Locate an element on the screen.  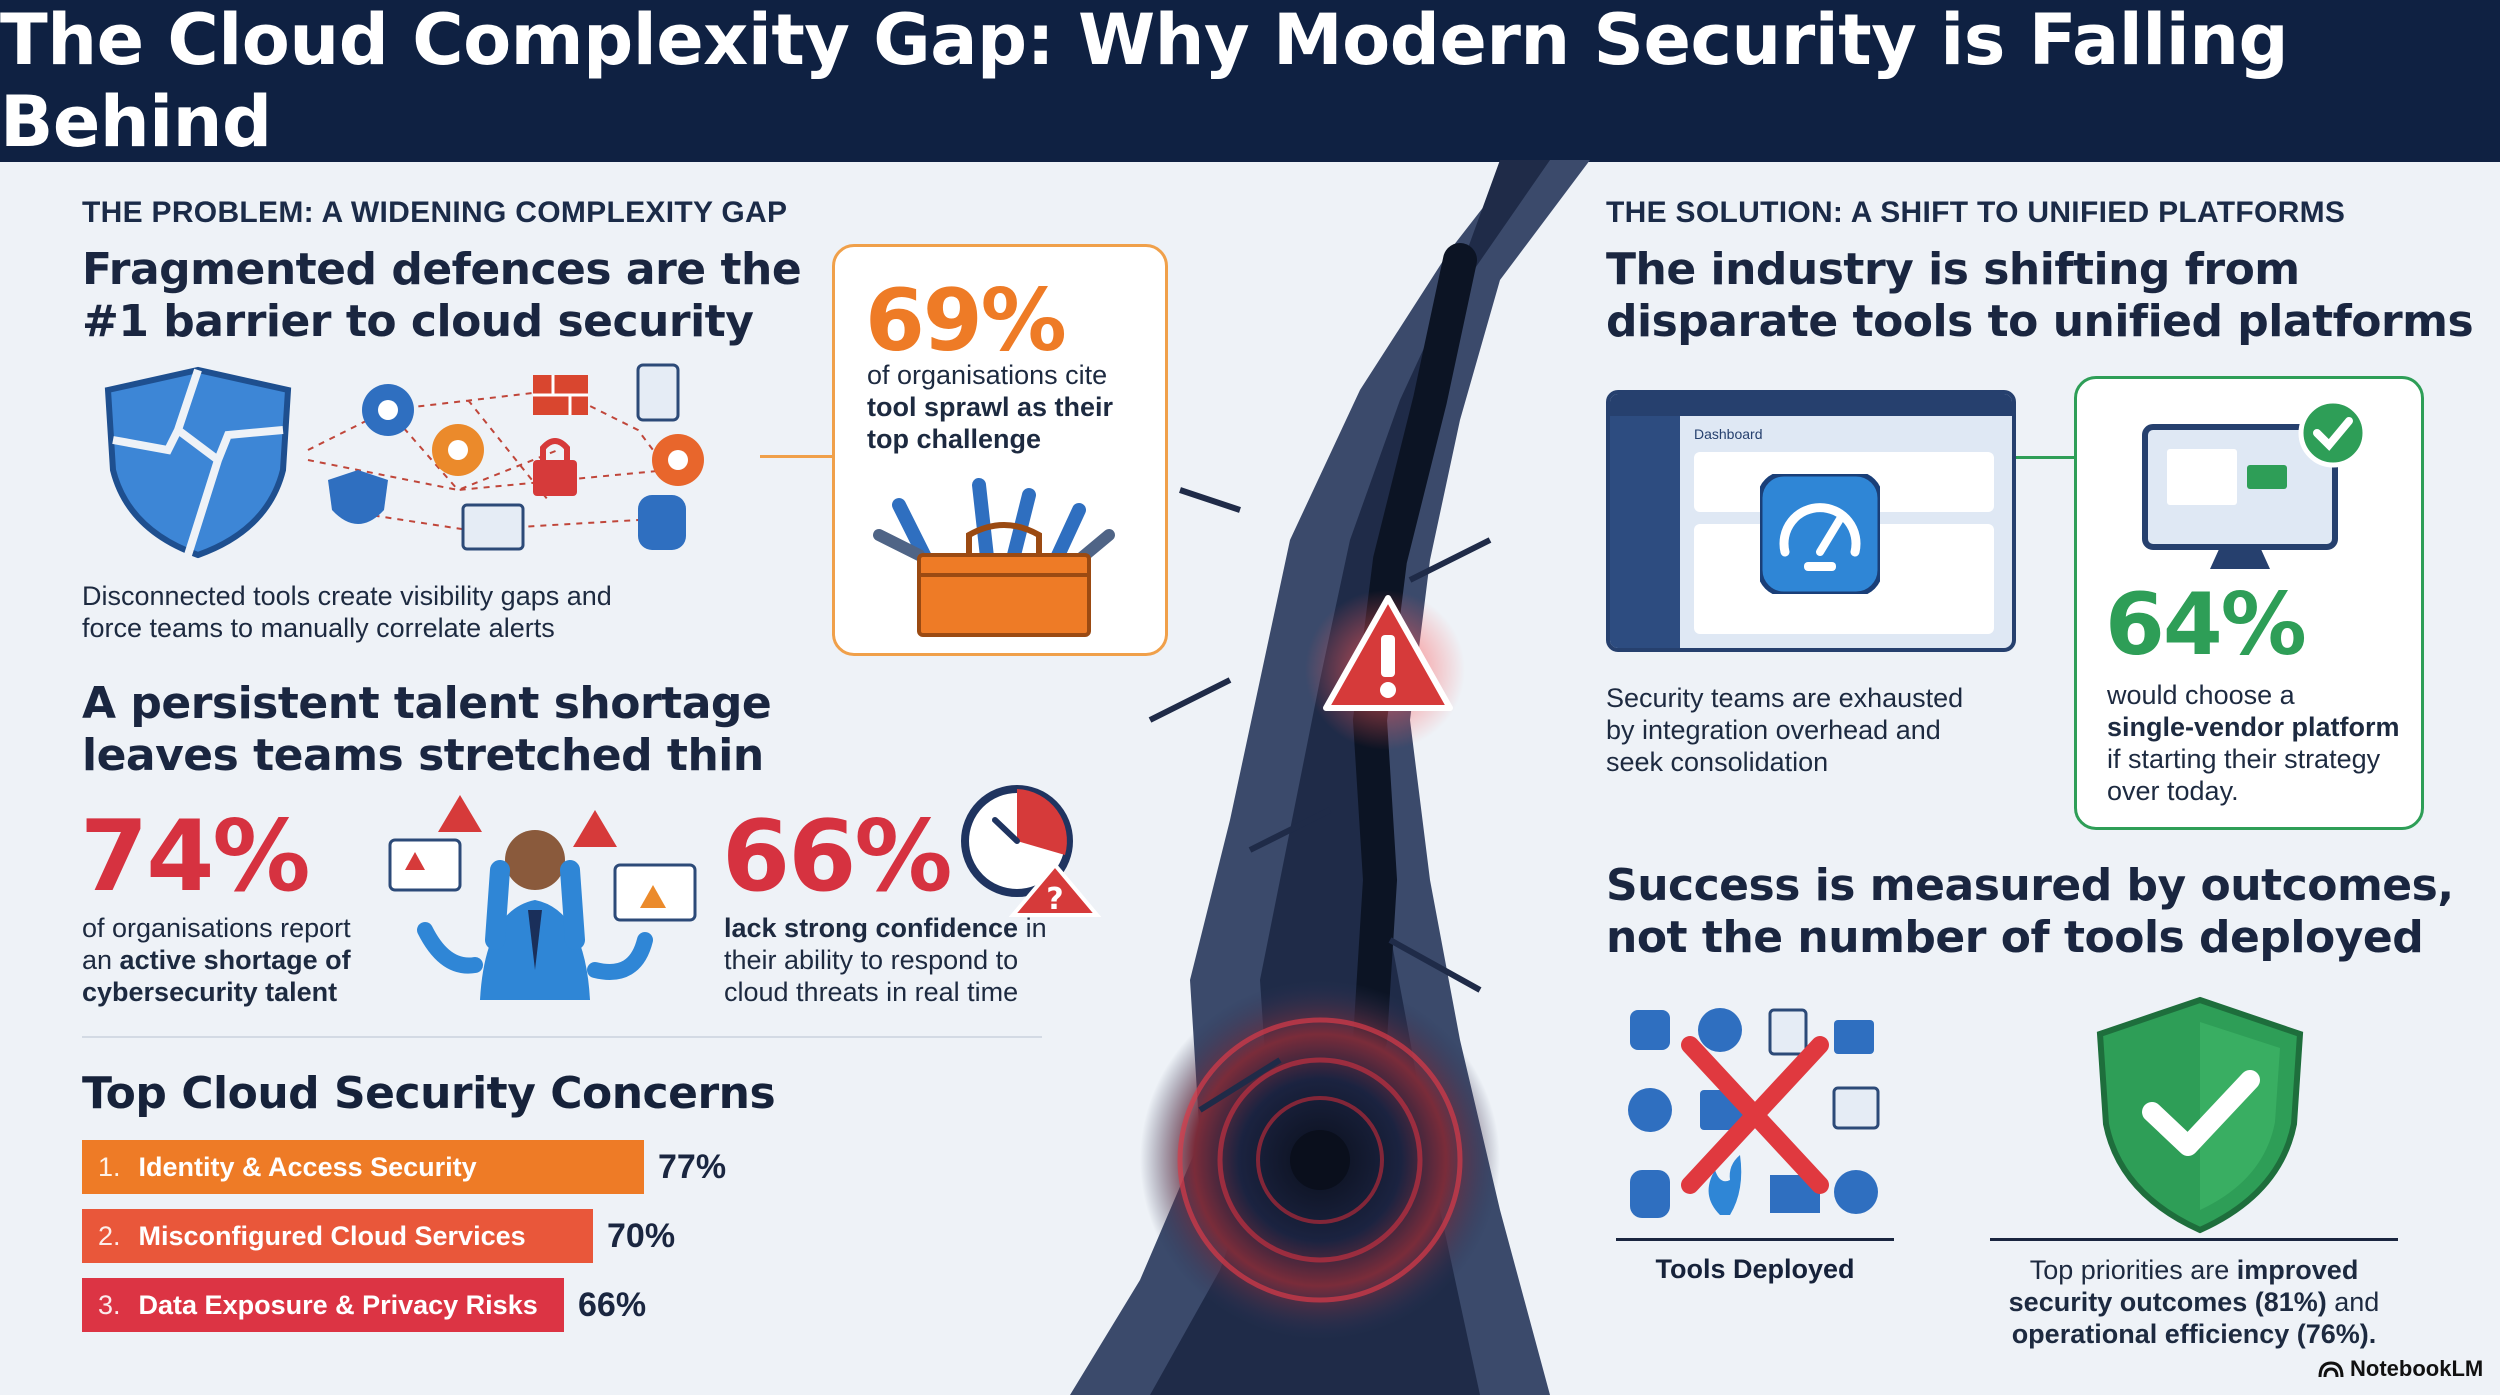
connector-line is located at coordinates (796, 456).